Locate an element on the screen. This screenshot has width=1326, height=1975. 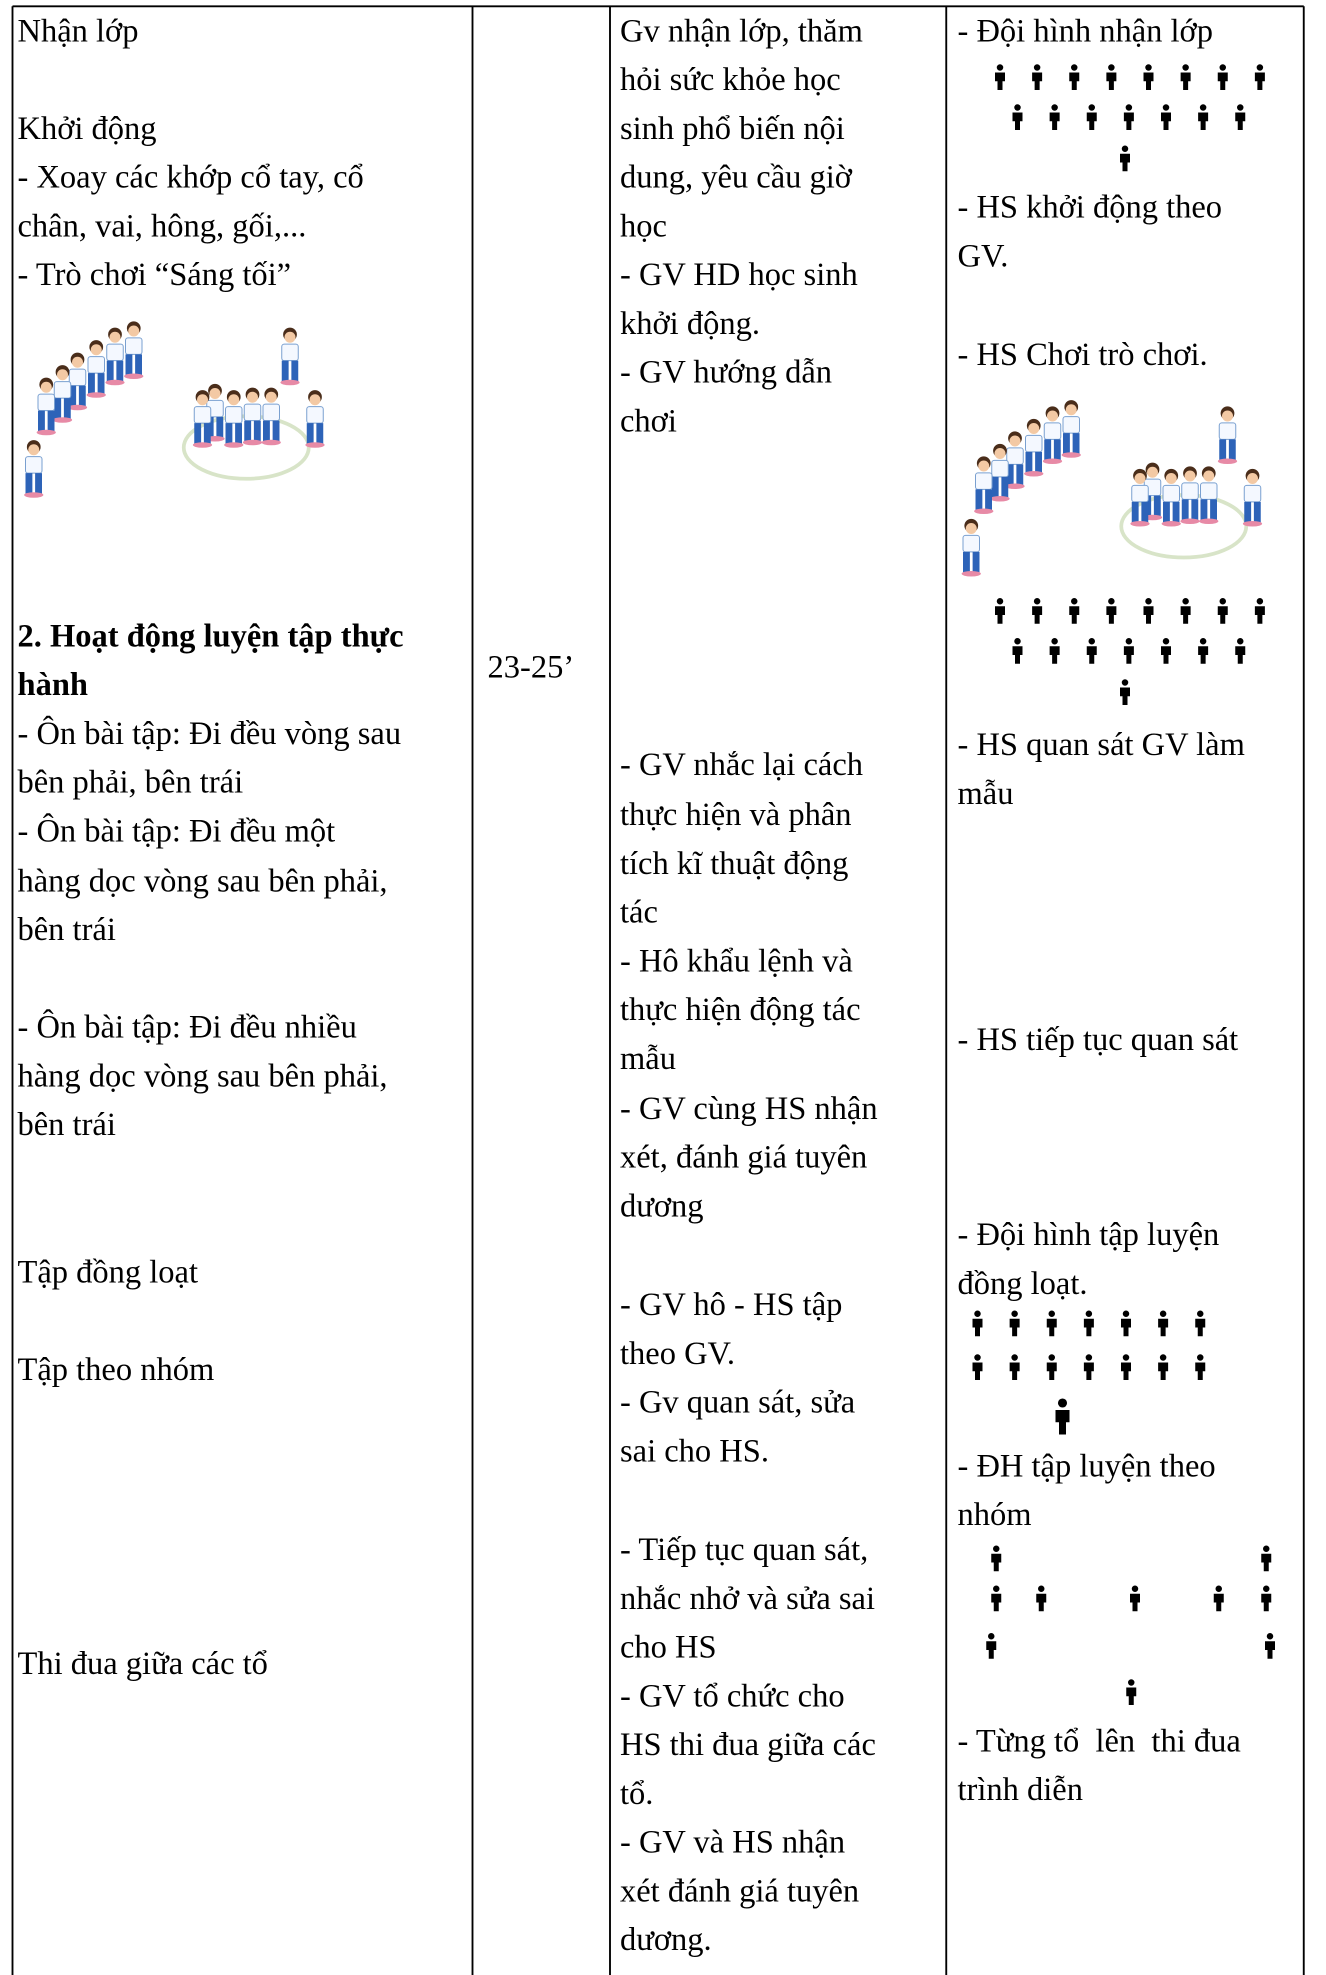
cell-text: khởi động. is located at coordinates (690, 322).